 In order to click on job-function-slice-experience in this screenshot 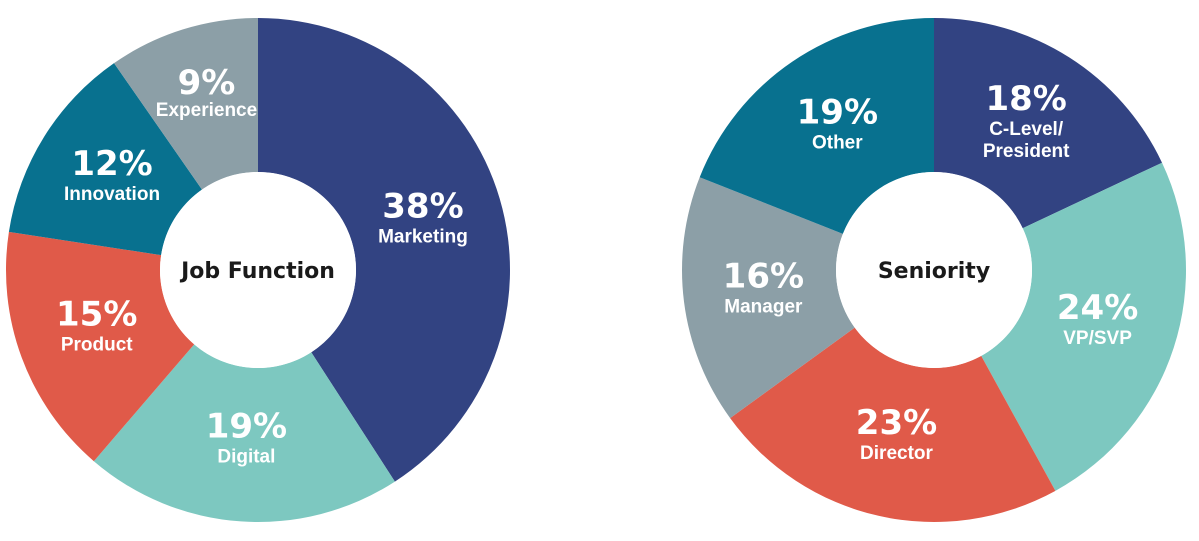, I will do `click(186, 104)`.